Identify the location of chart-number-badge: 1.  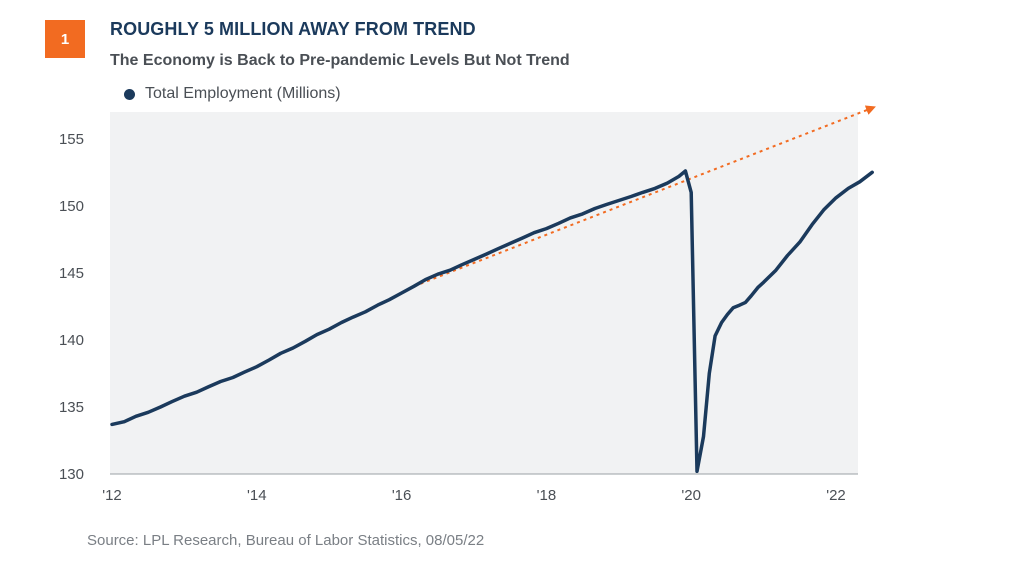
(65, 39).